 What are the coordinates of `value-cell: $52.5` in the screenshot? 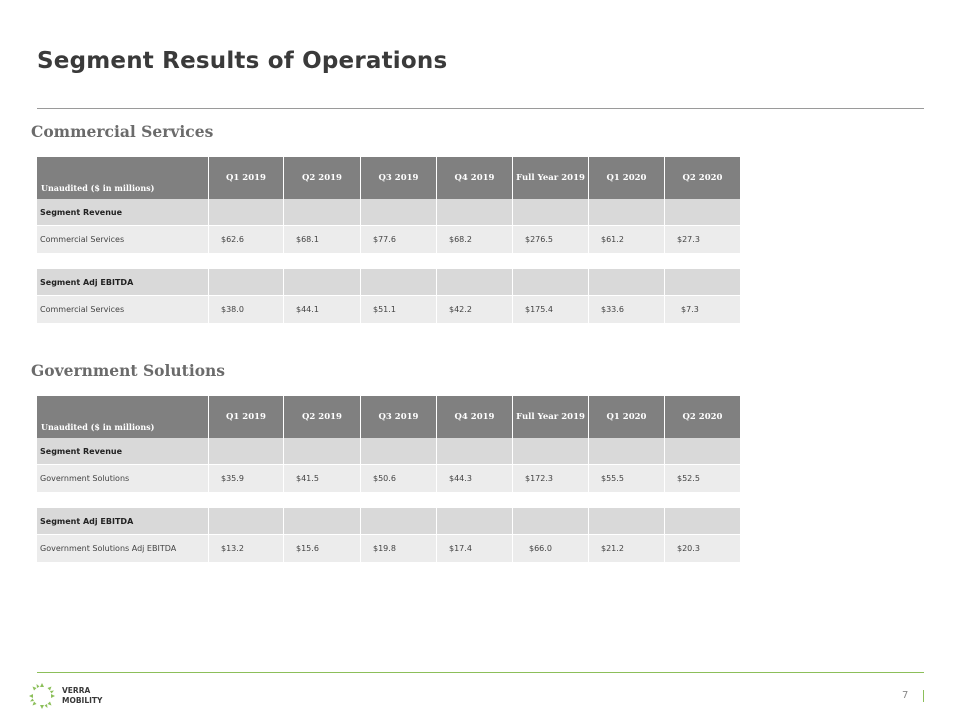 It's located at (702, 478).